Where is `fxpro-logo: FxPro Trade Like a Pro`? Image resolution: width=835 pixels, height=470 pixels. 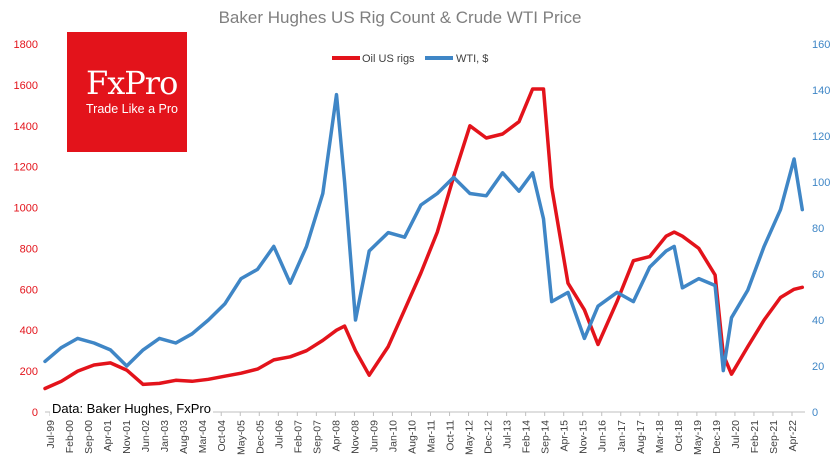 fxpro-logo: FxPro Trade Like a Pro is located at coordinates (127, 92).